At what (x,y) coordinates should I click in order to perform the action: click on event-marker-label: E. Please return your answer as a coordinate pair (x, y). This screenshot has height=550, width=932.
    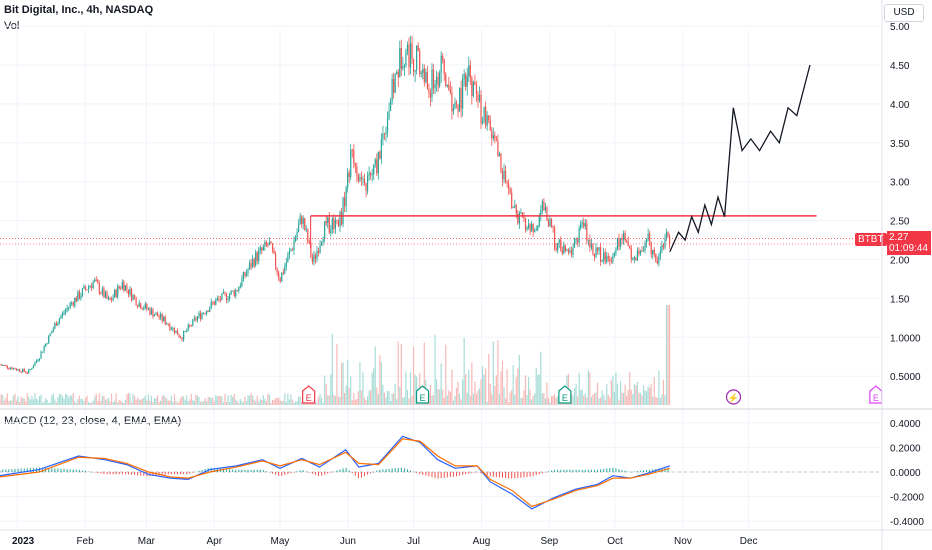
    Looking at the image, I should click on (423, 398).